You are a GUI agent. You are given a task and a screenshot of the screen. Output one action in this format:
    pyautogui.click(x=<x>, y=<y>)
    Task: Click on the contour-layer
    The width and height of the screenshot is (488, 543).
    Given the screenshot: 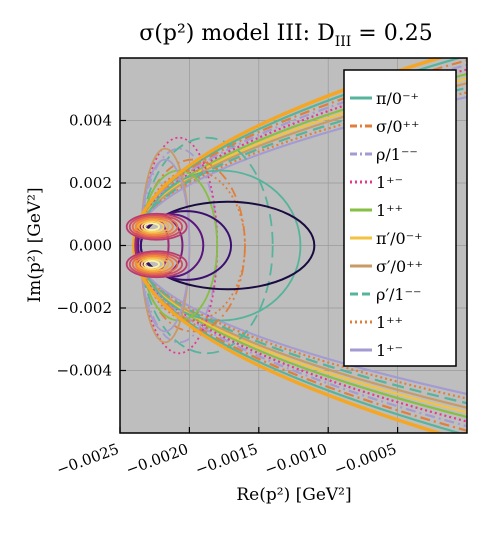 What is the action you would take?
    pyautogui.click(x=220, y=245)
    